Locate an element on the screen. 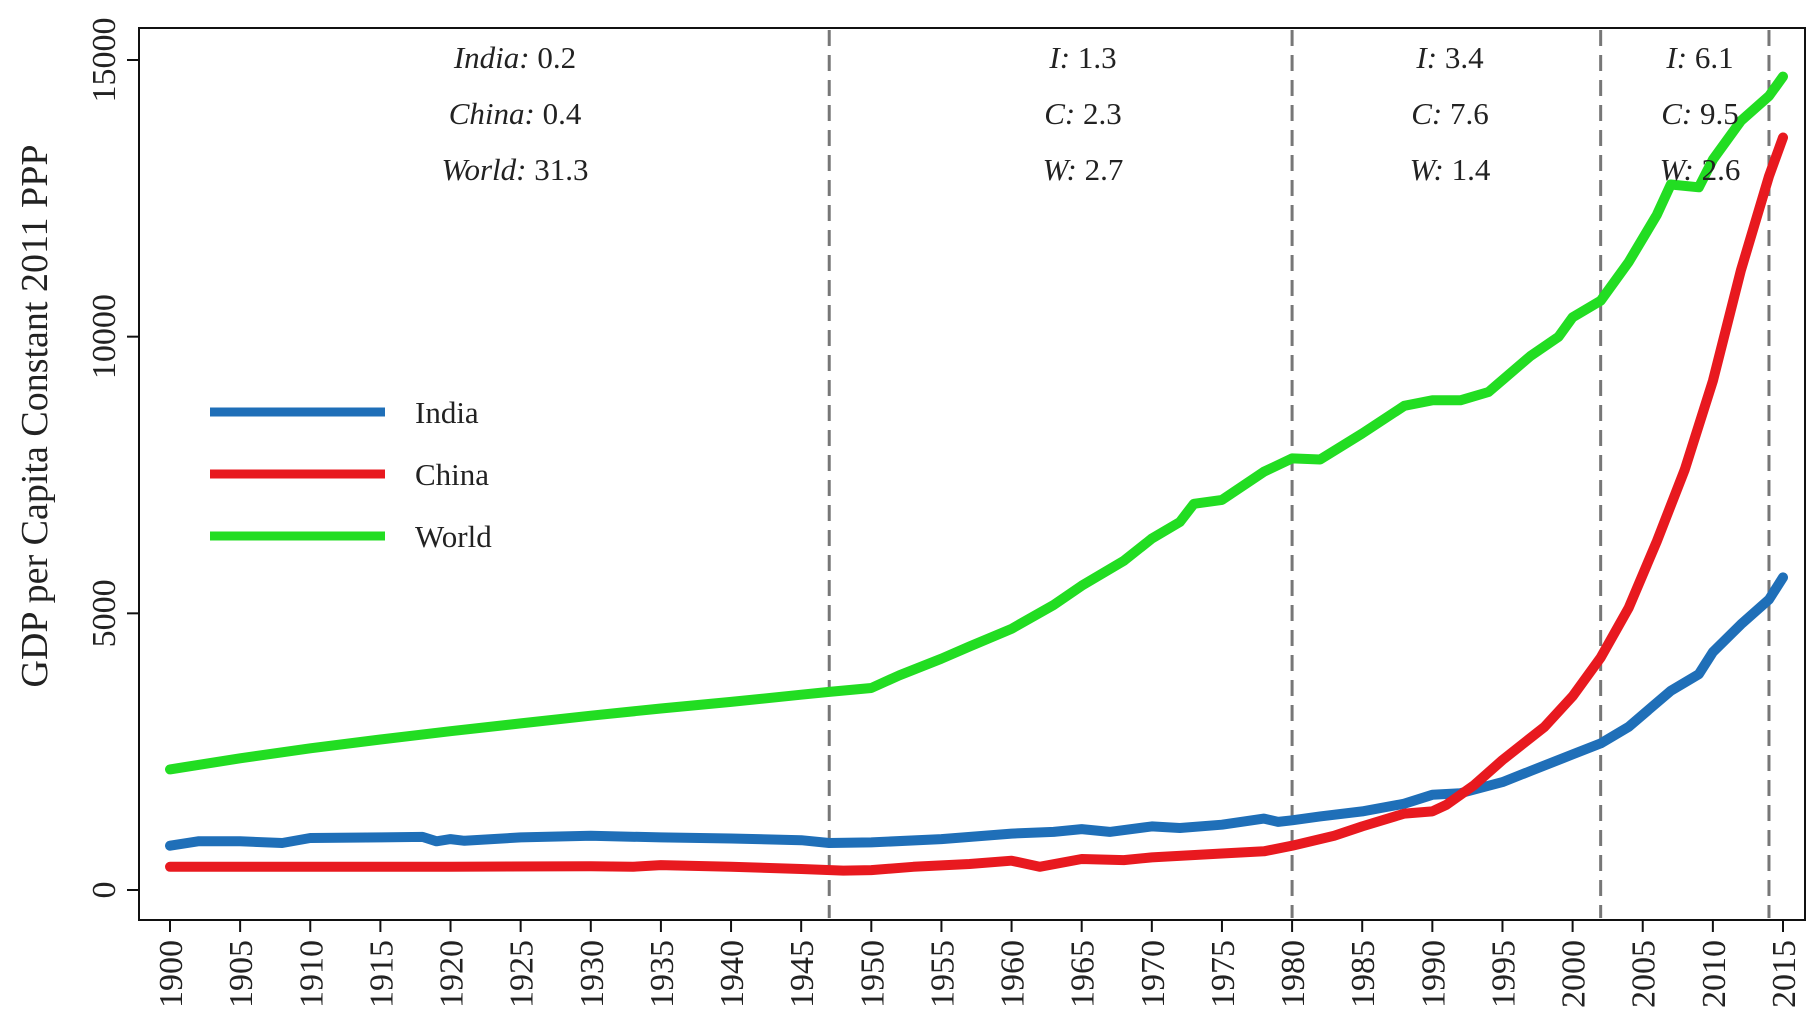  period-annotation-text: I: 1.3 is located at coordinates (1082, 57).